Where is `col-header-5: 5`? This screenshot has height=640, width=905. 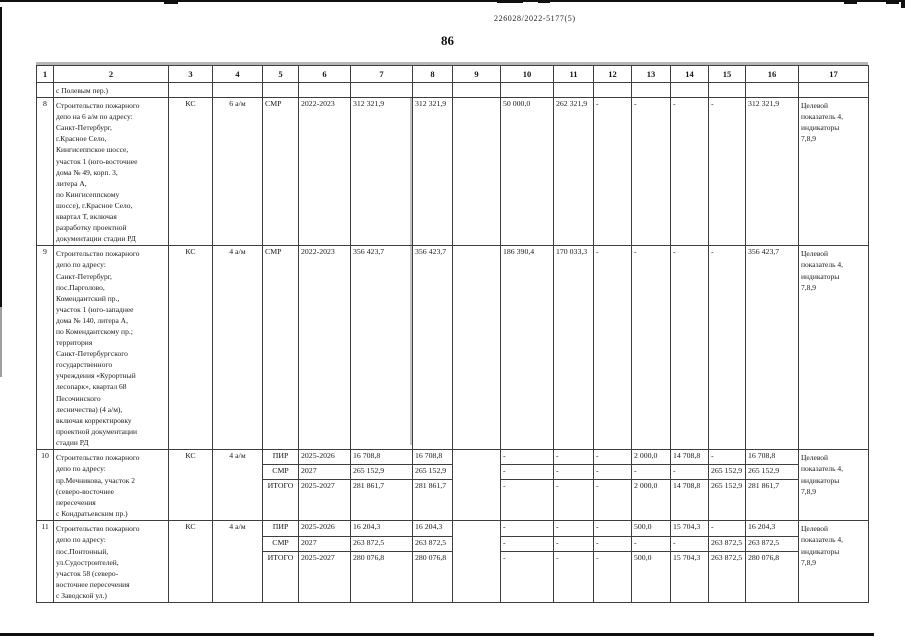 col-header-5: 5 is located at coordinates (280, 74).